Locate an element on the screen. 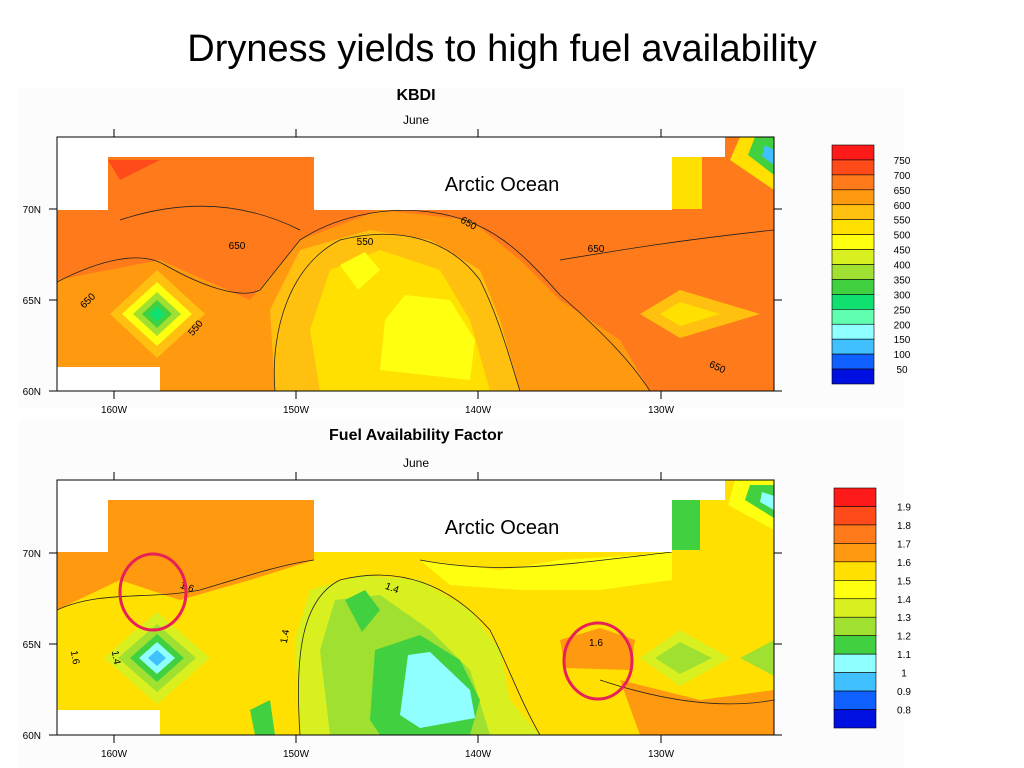 The image size is (1024, 768). colorbar-label: 550 is located at coordinates (902, 221).